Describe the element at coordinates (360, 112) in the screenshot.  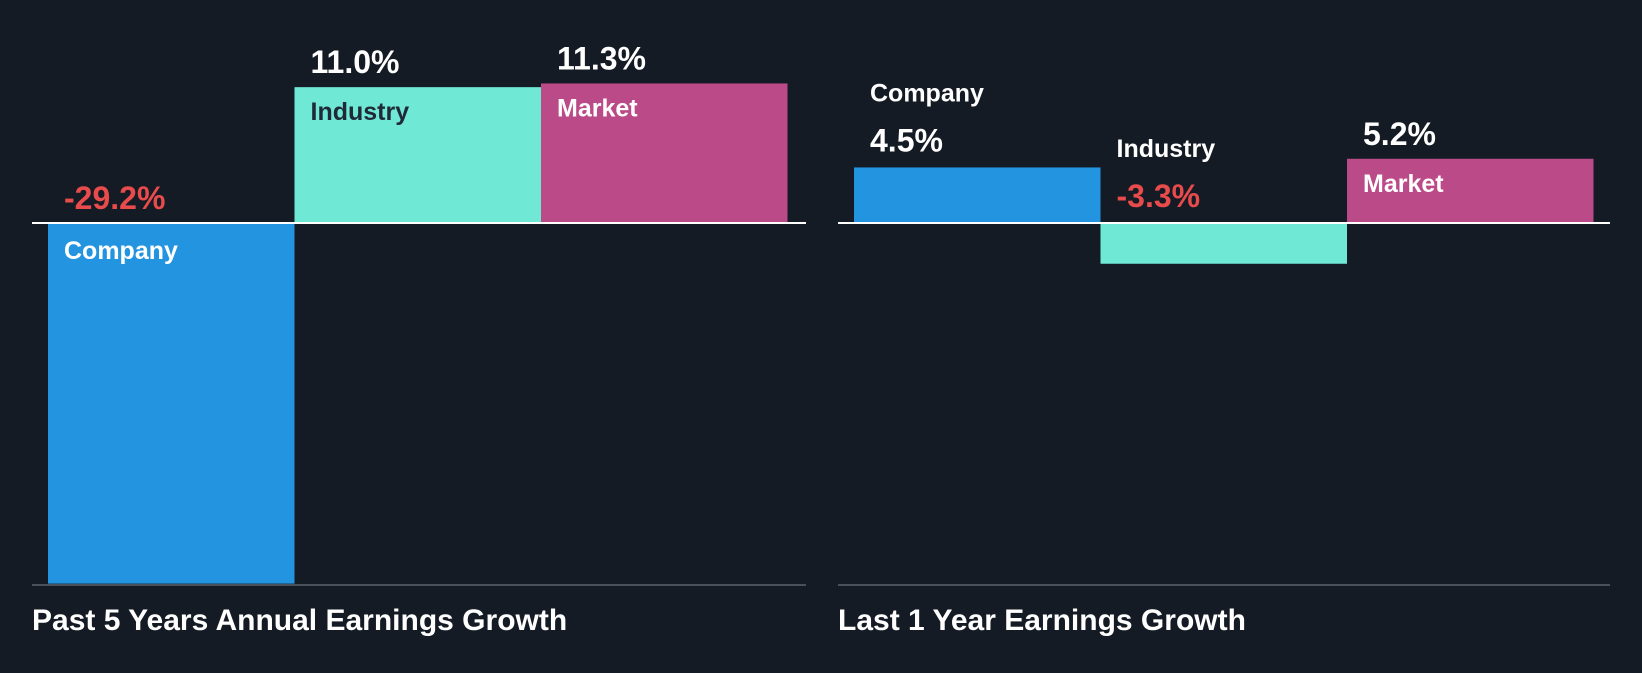
I see `category-label-industry-past-5-years: Industry` at that location.